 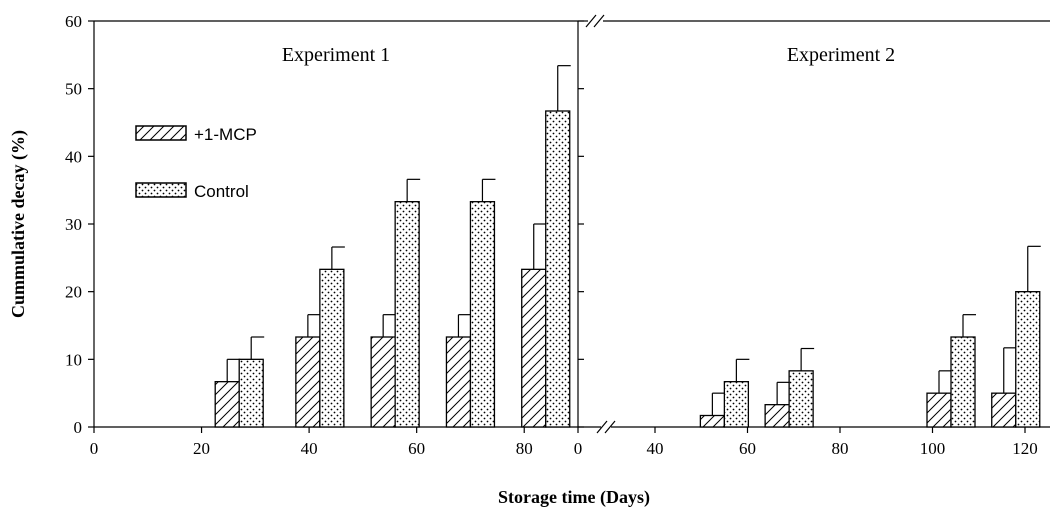 What do you see at coordinates (1025, 448) in the screenshot?
I see `x-tick-label: 120` at bounding box center [1025, 448].